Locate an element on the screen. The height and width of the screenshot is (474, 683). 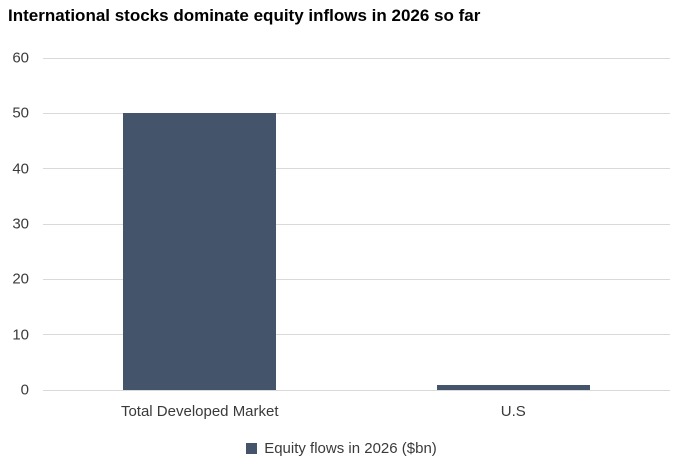
y-tick-label-50: 50 is located at coordinates (20, 113).